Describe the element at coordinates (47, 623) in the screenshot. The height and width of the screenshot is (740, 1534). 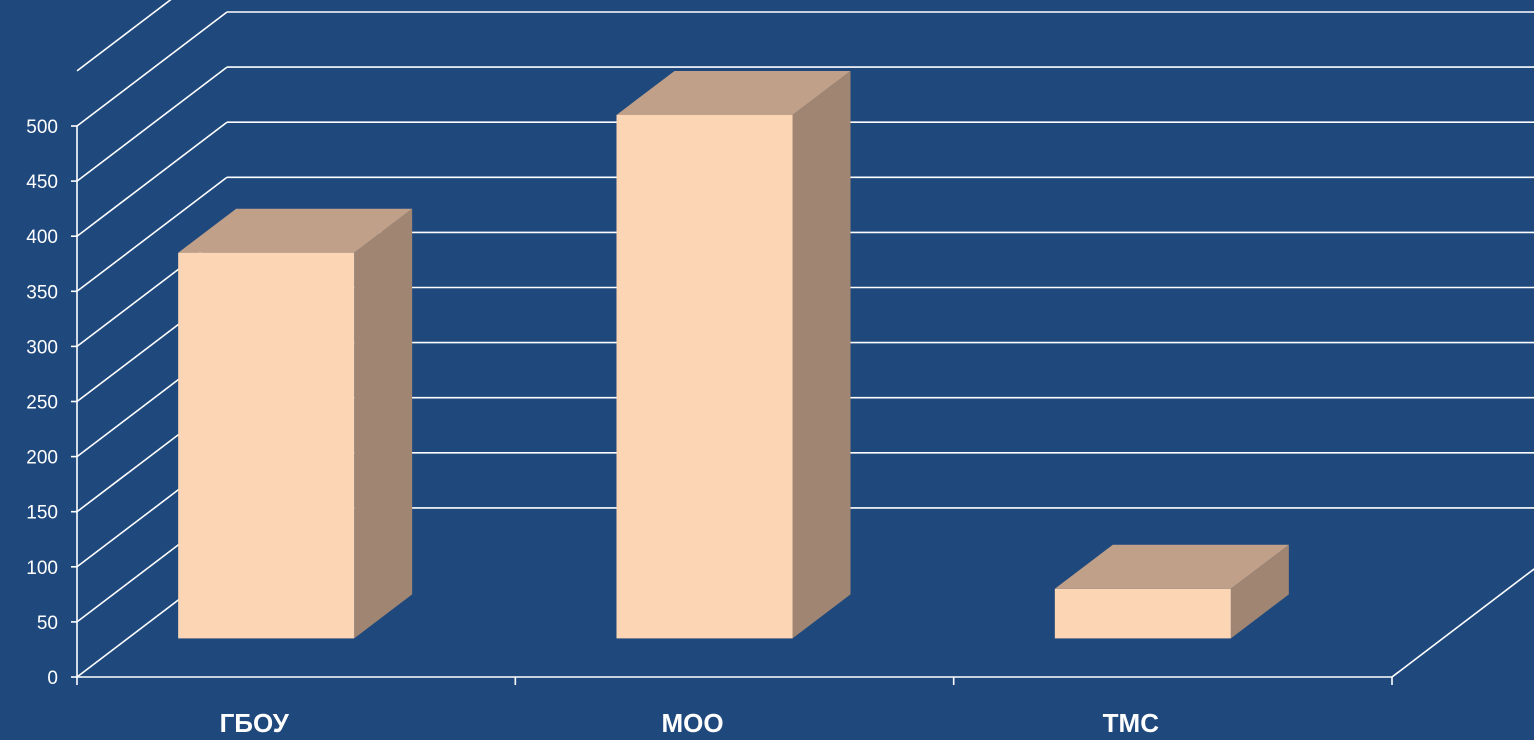
I see `y-tick-label: 50` at that location.